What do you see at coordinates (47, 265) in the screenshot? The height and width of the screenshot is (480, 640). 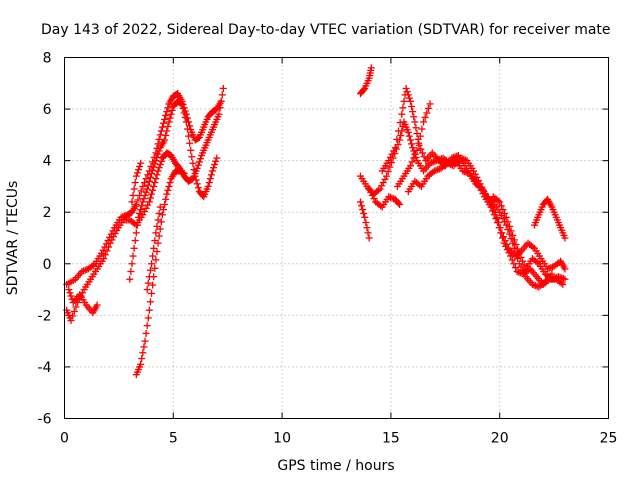 I see `y-tick-label: 0` at bounding box center [47, 265].